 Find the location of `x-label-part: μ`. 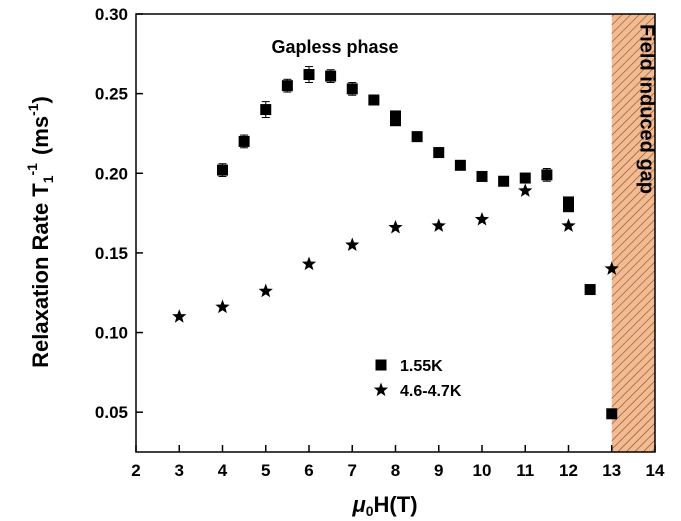

x-label-part: μ is located at coordinates (358, 504).